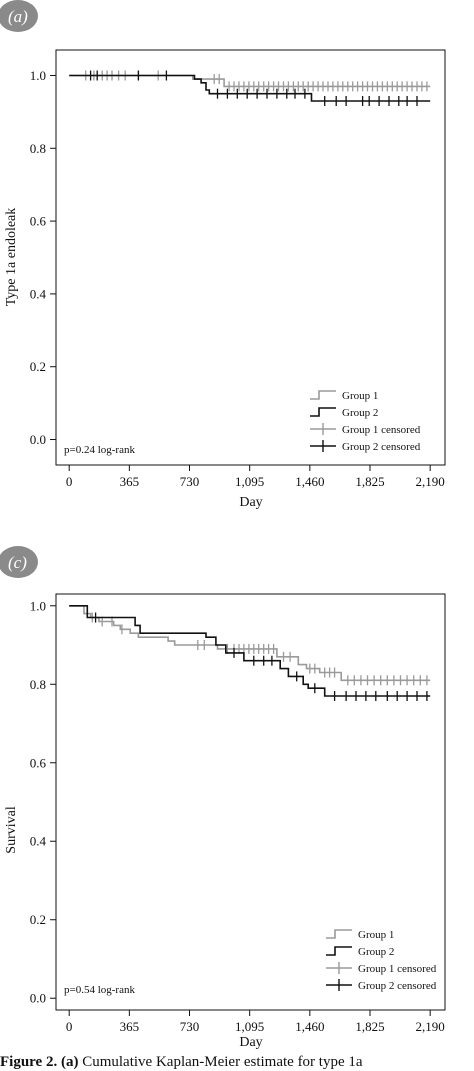 The image size is (474, 1071). I want to click on caption-panel: (a), so click(69, 1062).